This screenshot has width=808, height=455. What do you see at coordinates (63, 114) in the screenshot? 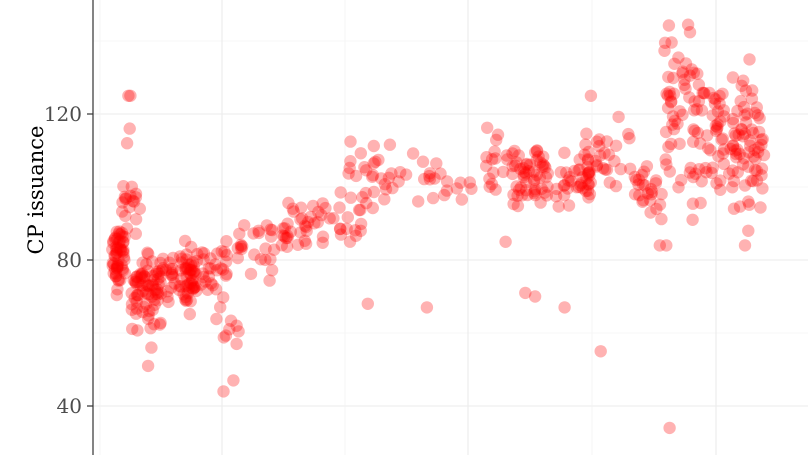
I see `y-tick-label: 120` at bounding box center [63, 114].